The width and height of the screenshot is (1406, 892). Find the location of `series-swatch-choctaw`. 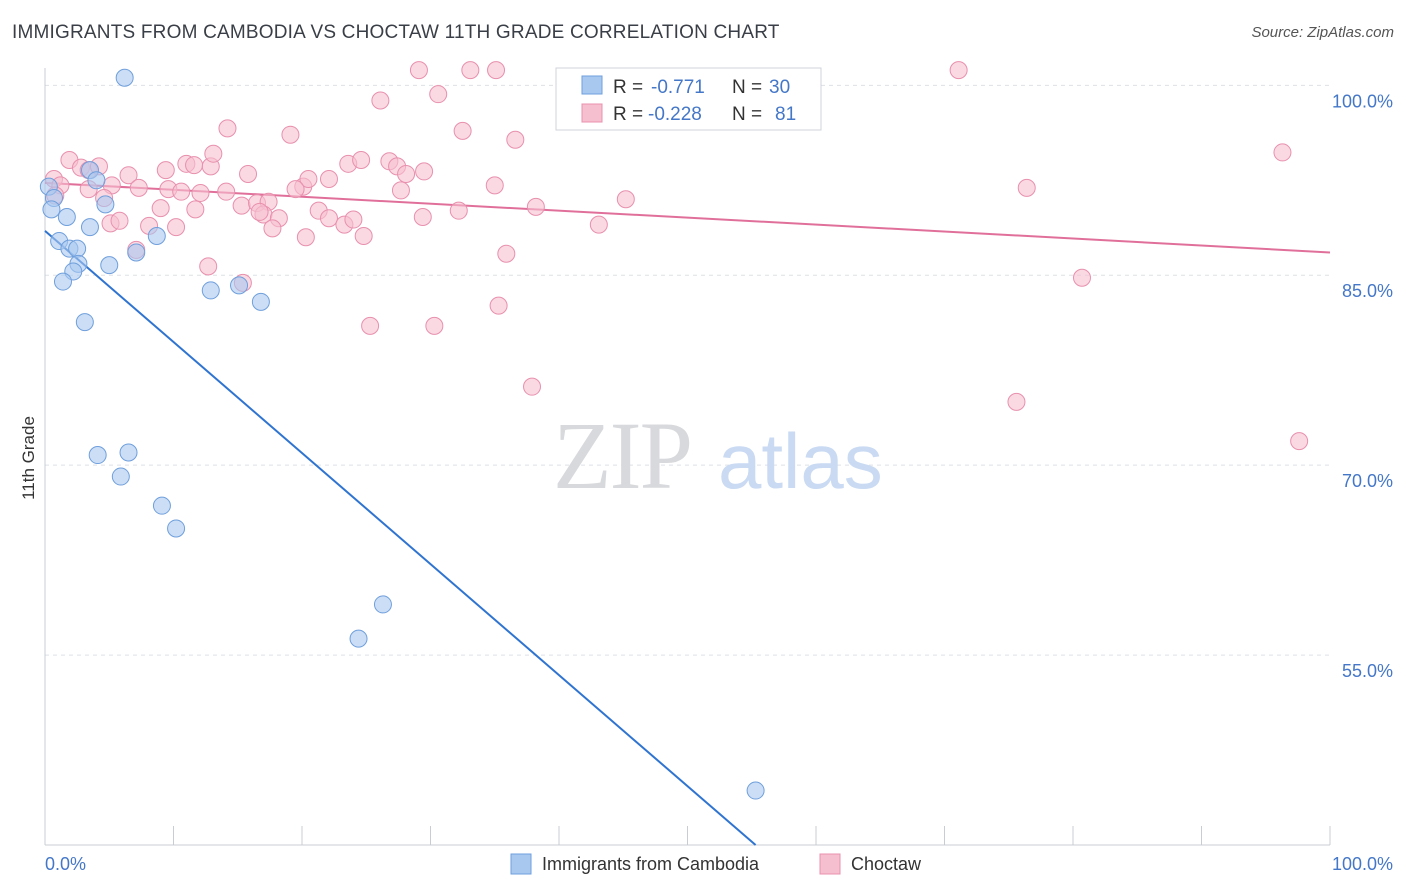

series-swatch-choctaw is located at coordinates (830, 864).